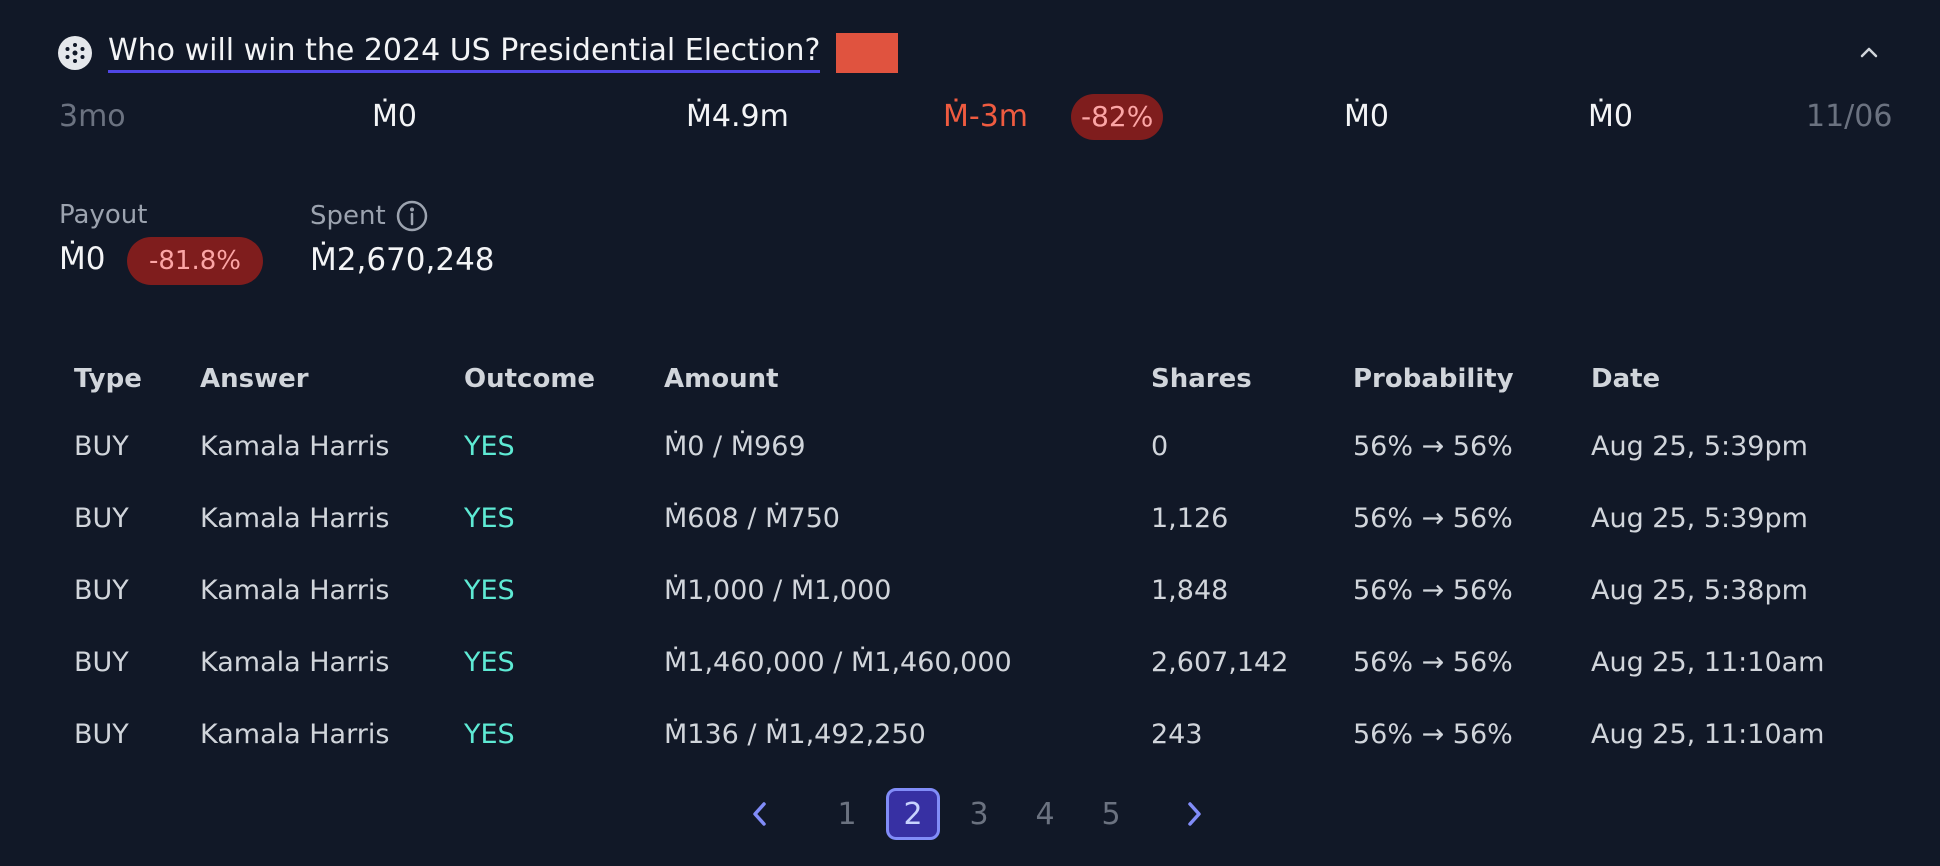 Image resolution: width=1940 pixels, height=866 pixels. Describe the element at coordinates (1194, 814) in the screenshot. I see `chevron-right-icon` at that location.